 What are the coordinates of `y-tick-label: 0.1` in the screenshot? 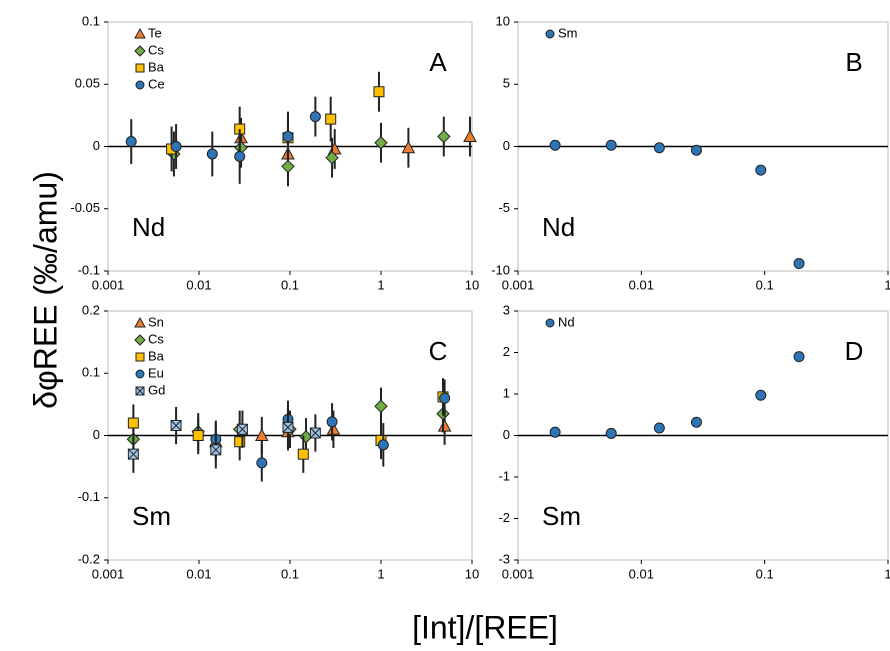 It's located at (91, 20).